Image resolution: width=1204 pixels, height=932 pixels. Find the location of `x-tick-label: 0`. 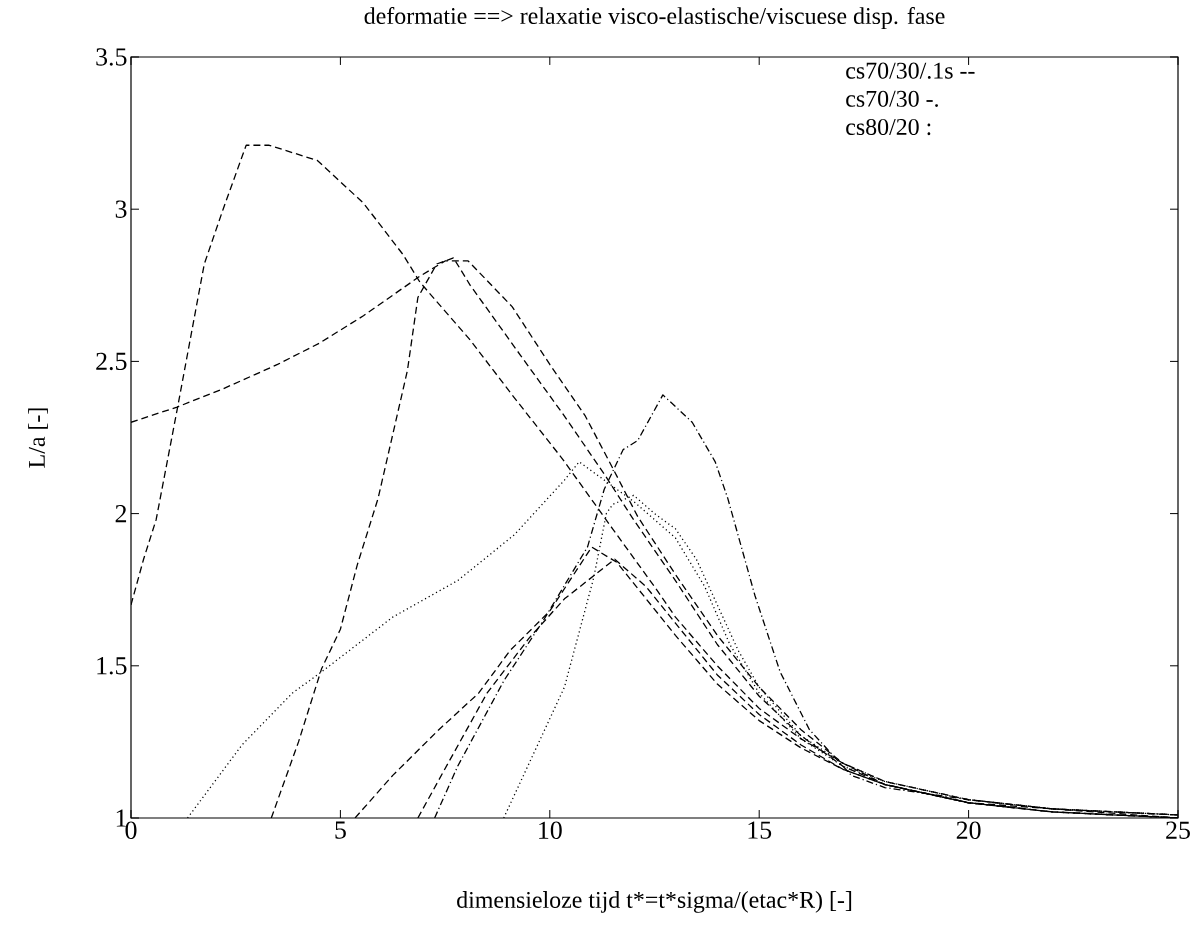

x-tick-label: 0 is located at coordinates (131, 830).